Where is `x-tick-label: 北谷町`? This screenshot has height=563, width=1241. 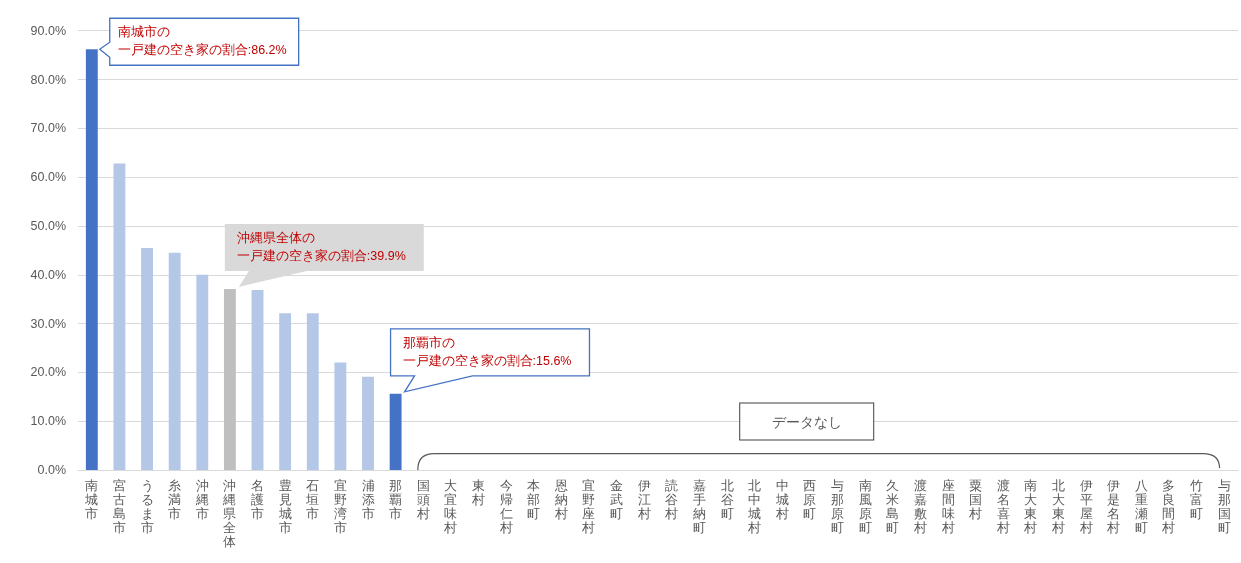
x-tick-label: 北谷町 is located at coordinates (727, 499).